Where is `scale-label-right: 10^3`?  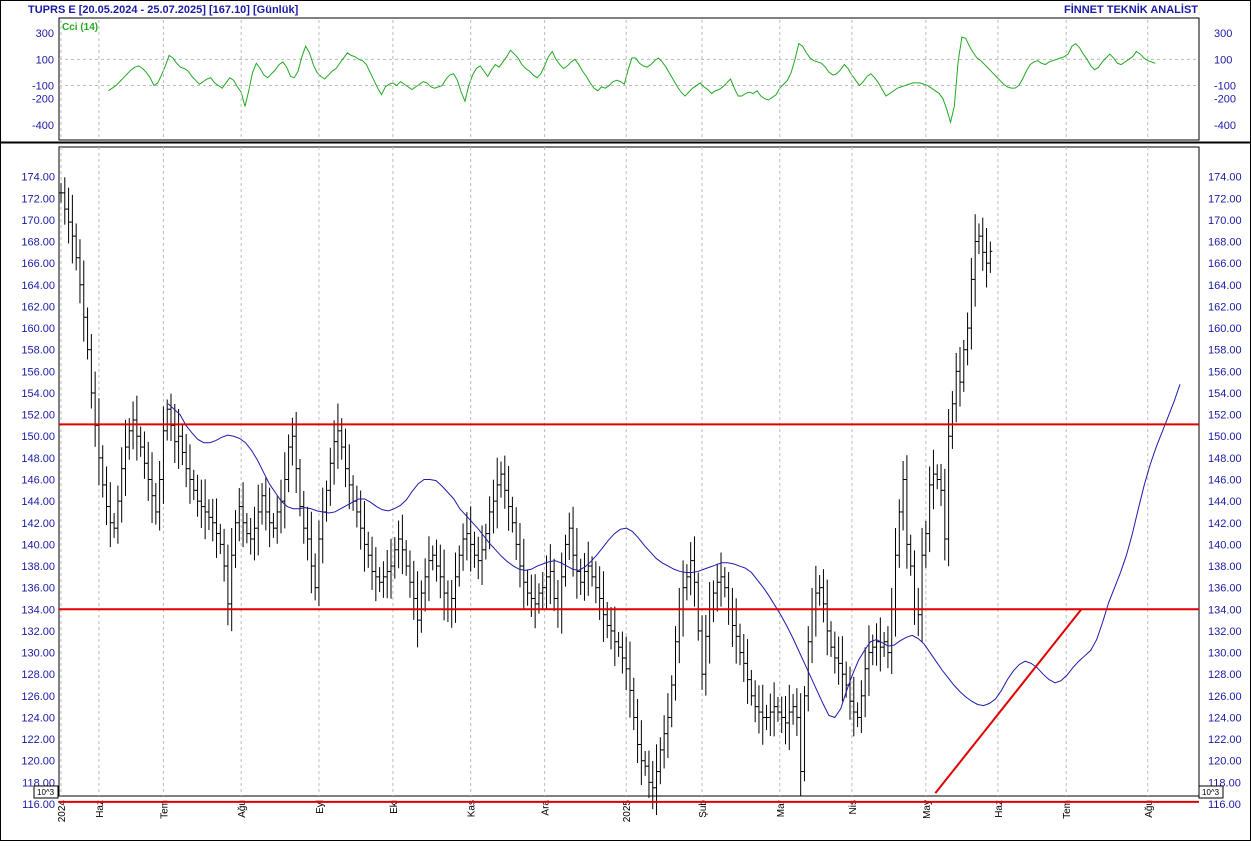 scale-label-right: 10^3 is located at coordinates (1211, 792).